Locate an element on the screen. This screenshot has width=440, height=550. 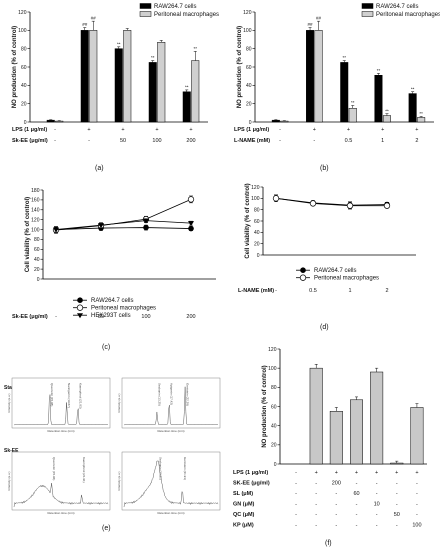
chromatogram-y-caption: Intensity (a.u.) is located at coordinates (119, 480).